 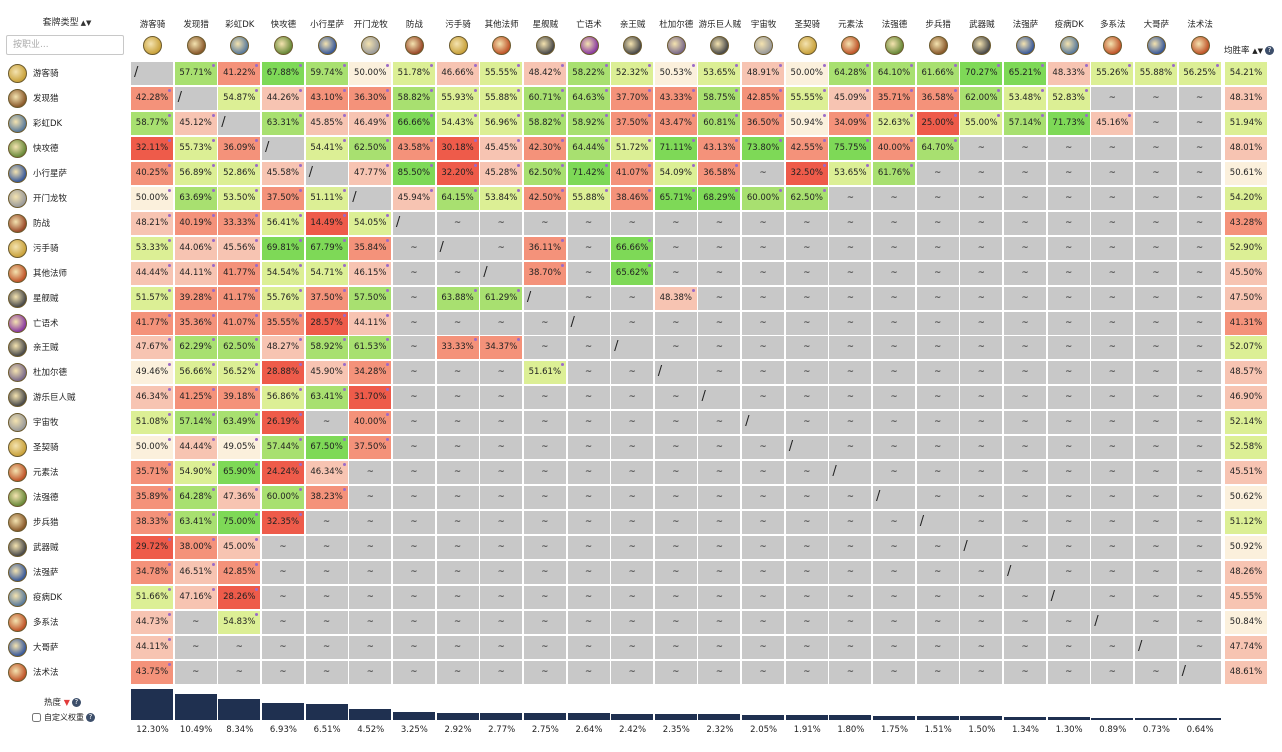 I want to click on matchup-cell: 55.00%, so click(x=981, y=123).